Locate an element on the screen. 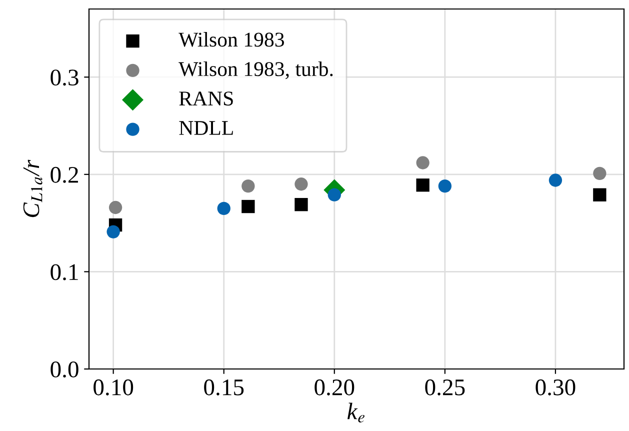 The image size is (629, 431). y-axis-title: C$_{L1a}$/r is located at coordinates (32, 189).